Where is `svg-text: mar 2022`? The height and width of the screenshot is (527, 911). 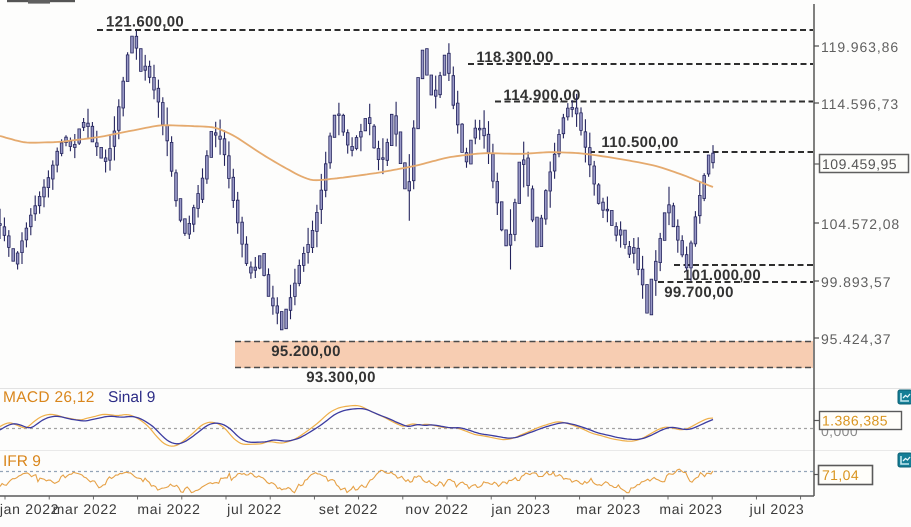 svg-text: mar 2022 is located at coordinates (85, 509).